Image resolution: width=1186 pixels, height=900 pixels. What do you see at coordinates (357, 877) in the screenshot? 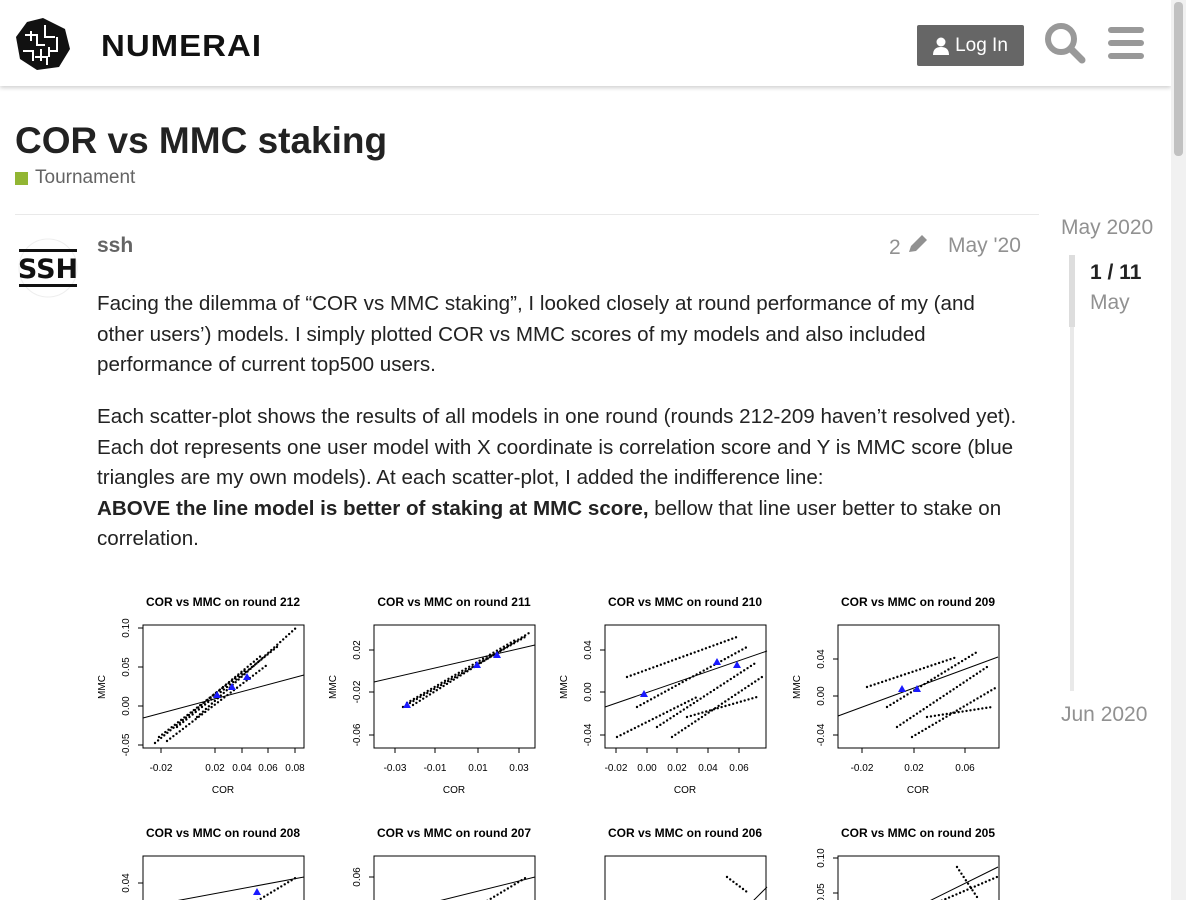
I see `y-tick-label: 0.06` at bounding box center [357, 877].